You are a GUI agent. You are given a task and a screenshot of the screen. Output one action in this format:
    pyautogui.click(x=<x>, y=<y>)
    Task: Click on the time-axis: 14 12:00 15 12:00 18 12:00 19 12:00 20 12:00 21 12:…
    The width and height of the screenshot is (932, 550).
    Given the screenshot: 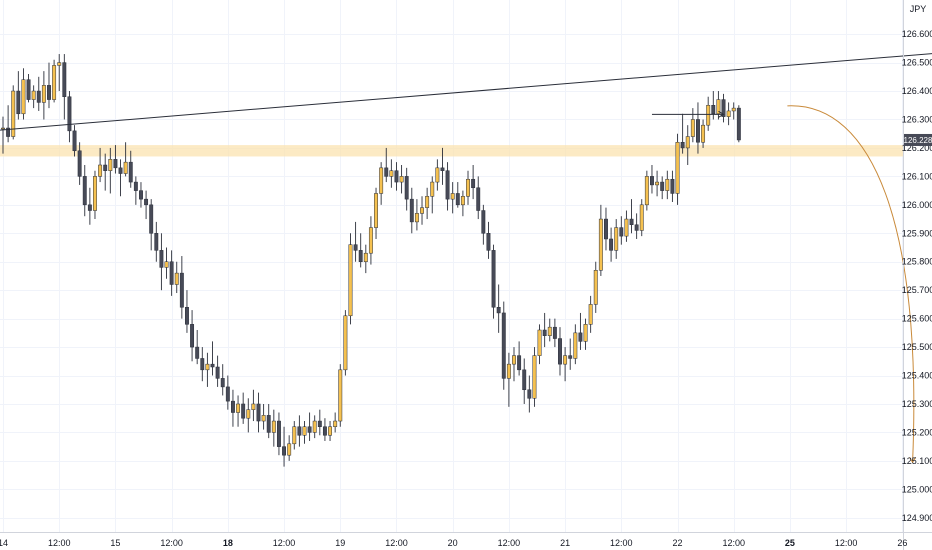 What is the action you would take?
    pyautogui.click(x=453, y=543)
    